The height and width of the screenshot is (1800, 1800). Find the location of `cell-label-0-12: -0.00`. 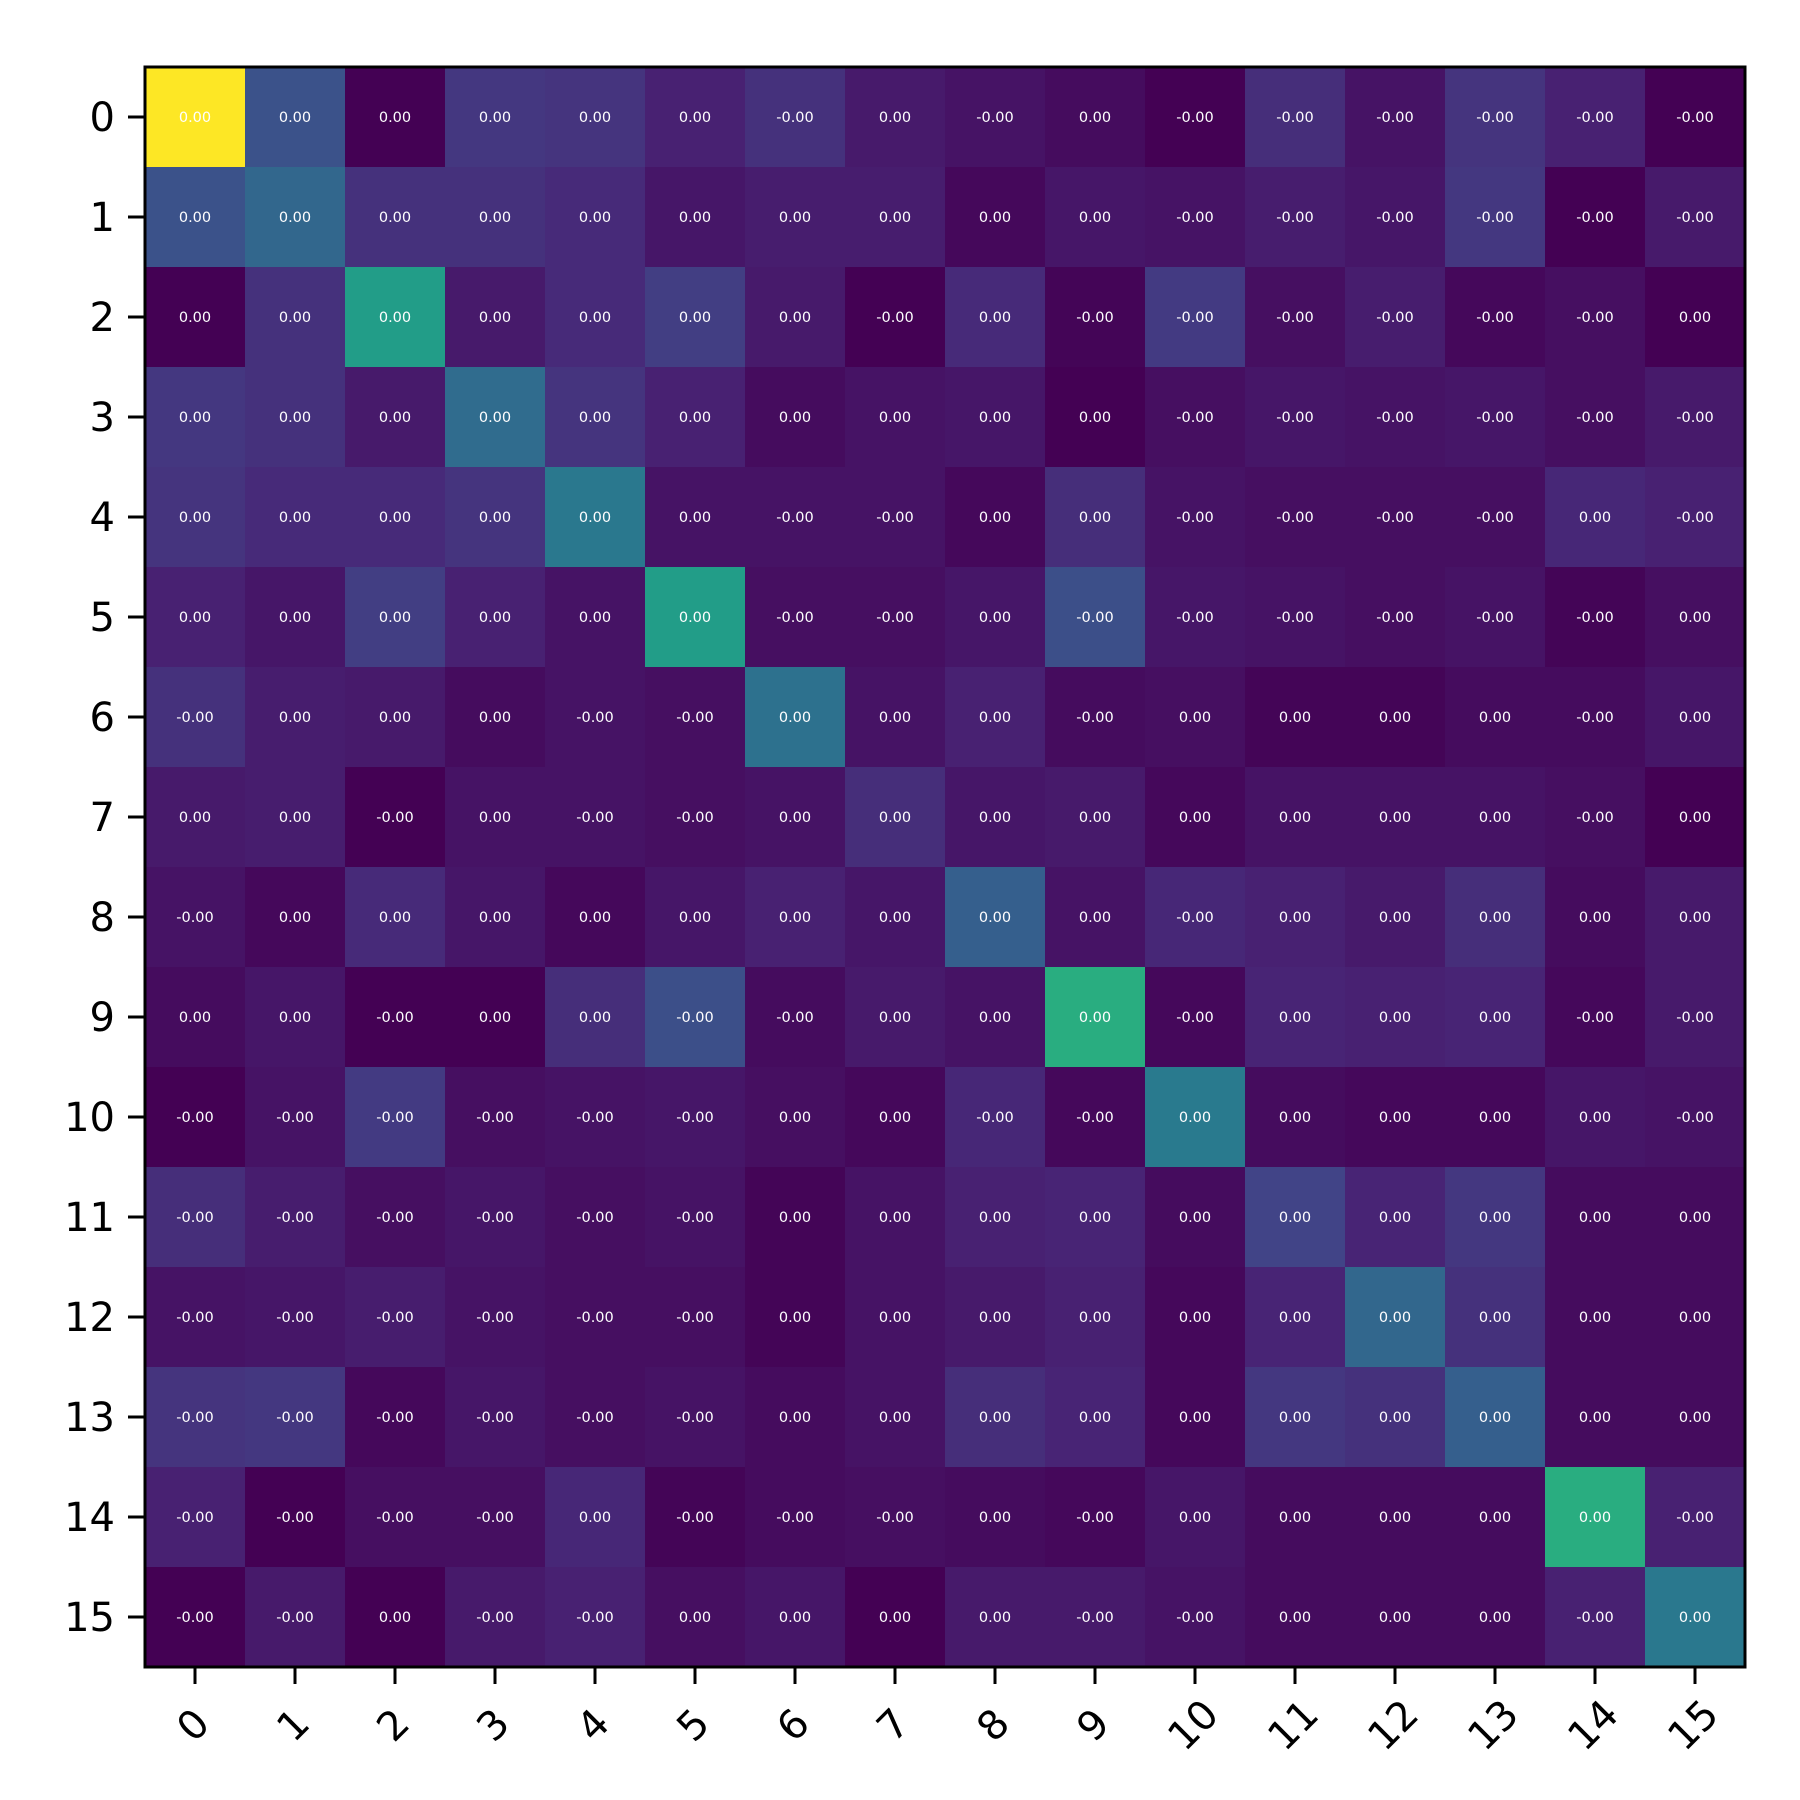

cell-label-0-12: -0.00 is located at coordinates (1395, 118).